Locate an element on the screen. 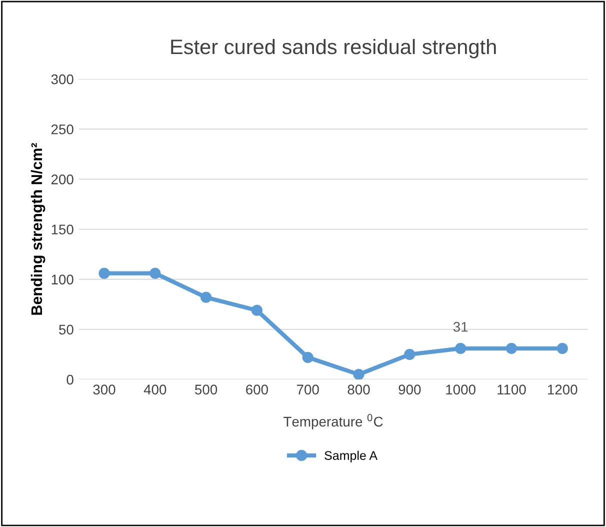 Image resolution: width=606 pixels, height=527 pixels. y-tick-label: 100 is located at coordinates (63, 279).